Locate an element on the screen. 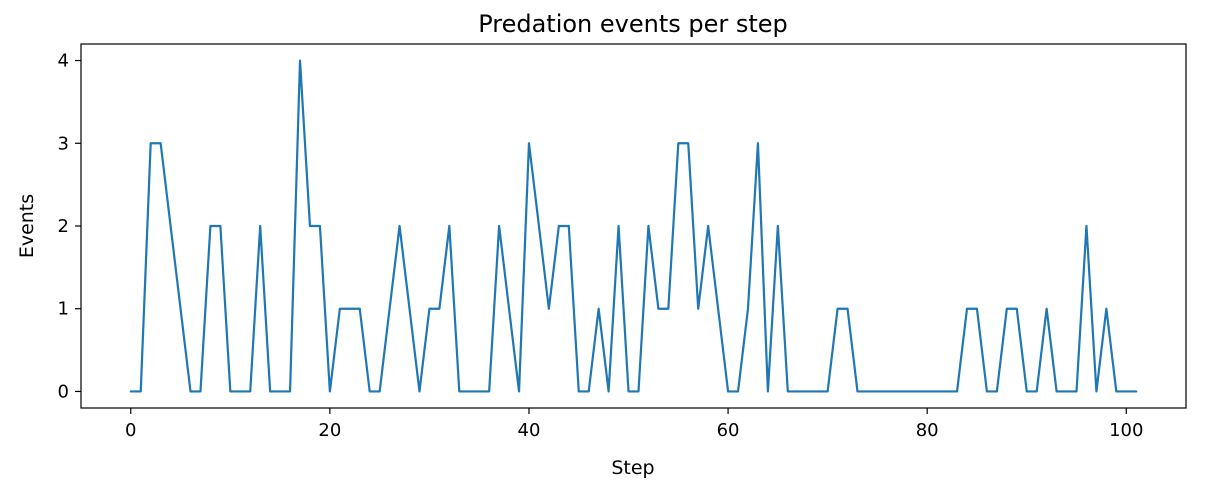  x-tick-label: 40 is located at coordinates (529, 430).